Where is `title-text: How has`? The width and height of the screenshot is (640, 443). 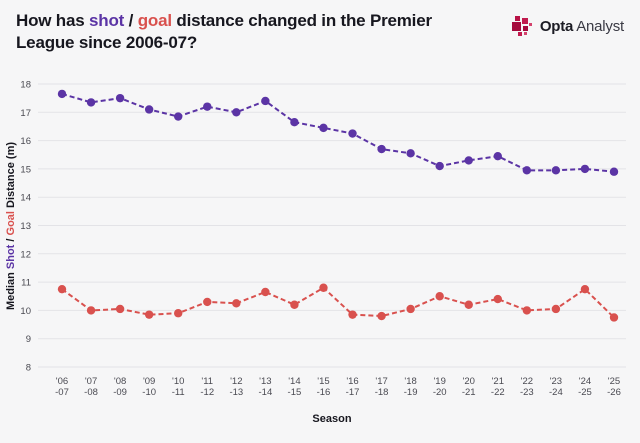 title-text: How has is located at coordinates (53, 20).